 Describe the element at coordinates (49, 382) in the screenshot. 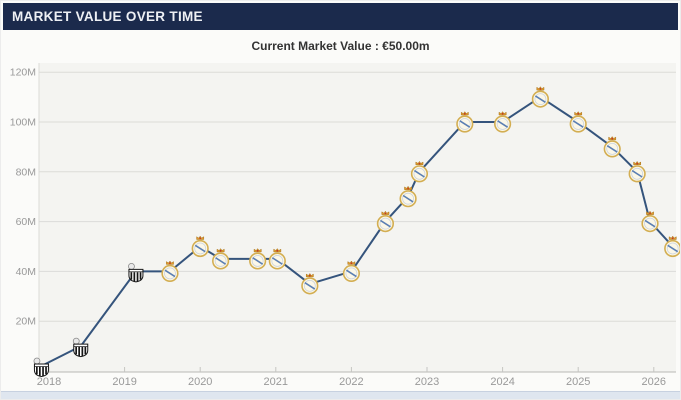

I see `x-tick-label: 2018` at that location.